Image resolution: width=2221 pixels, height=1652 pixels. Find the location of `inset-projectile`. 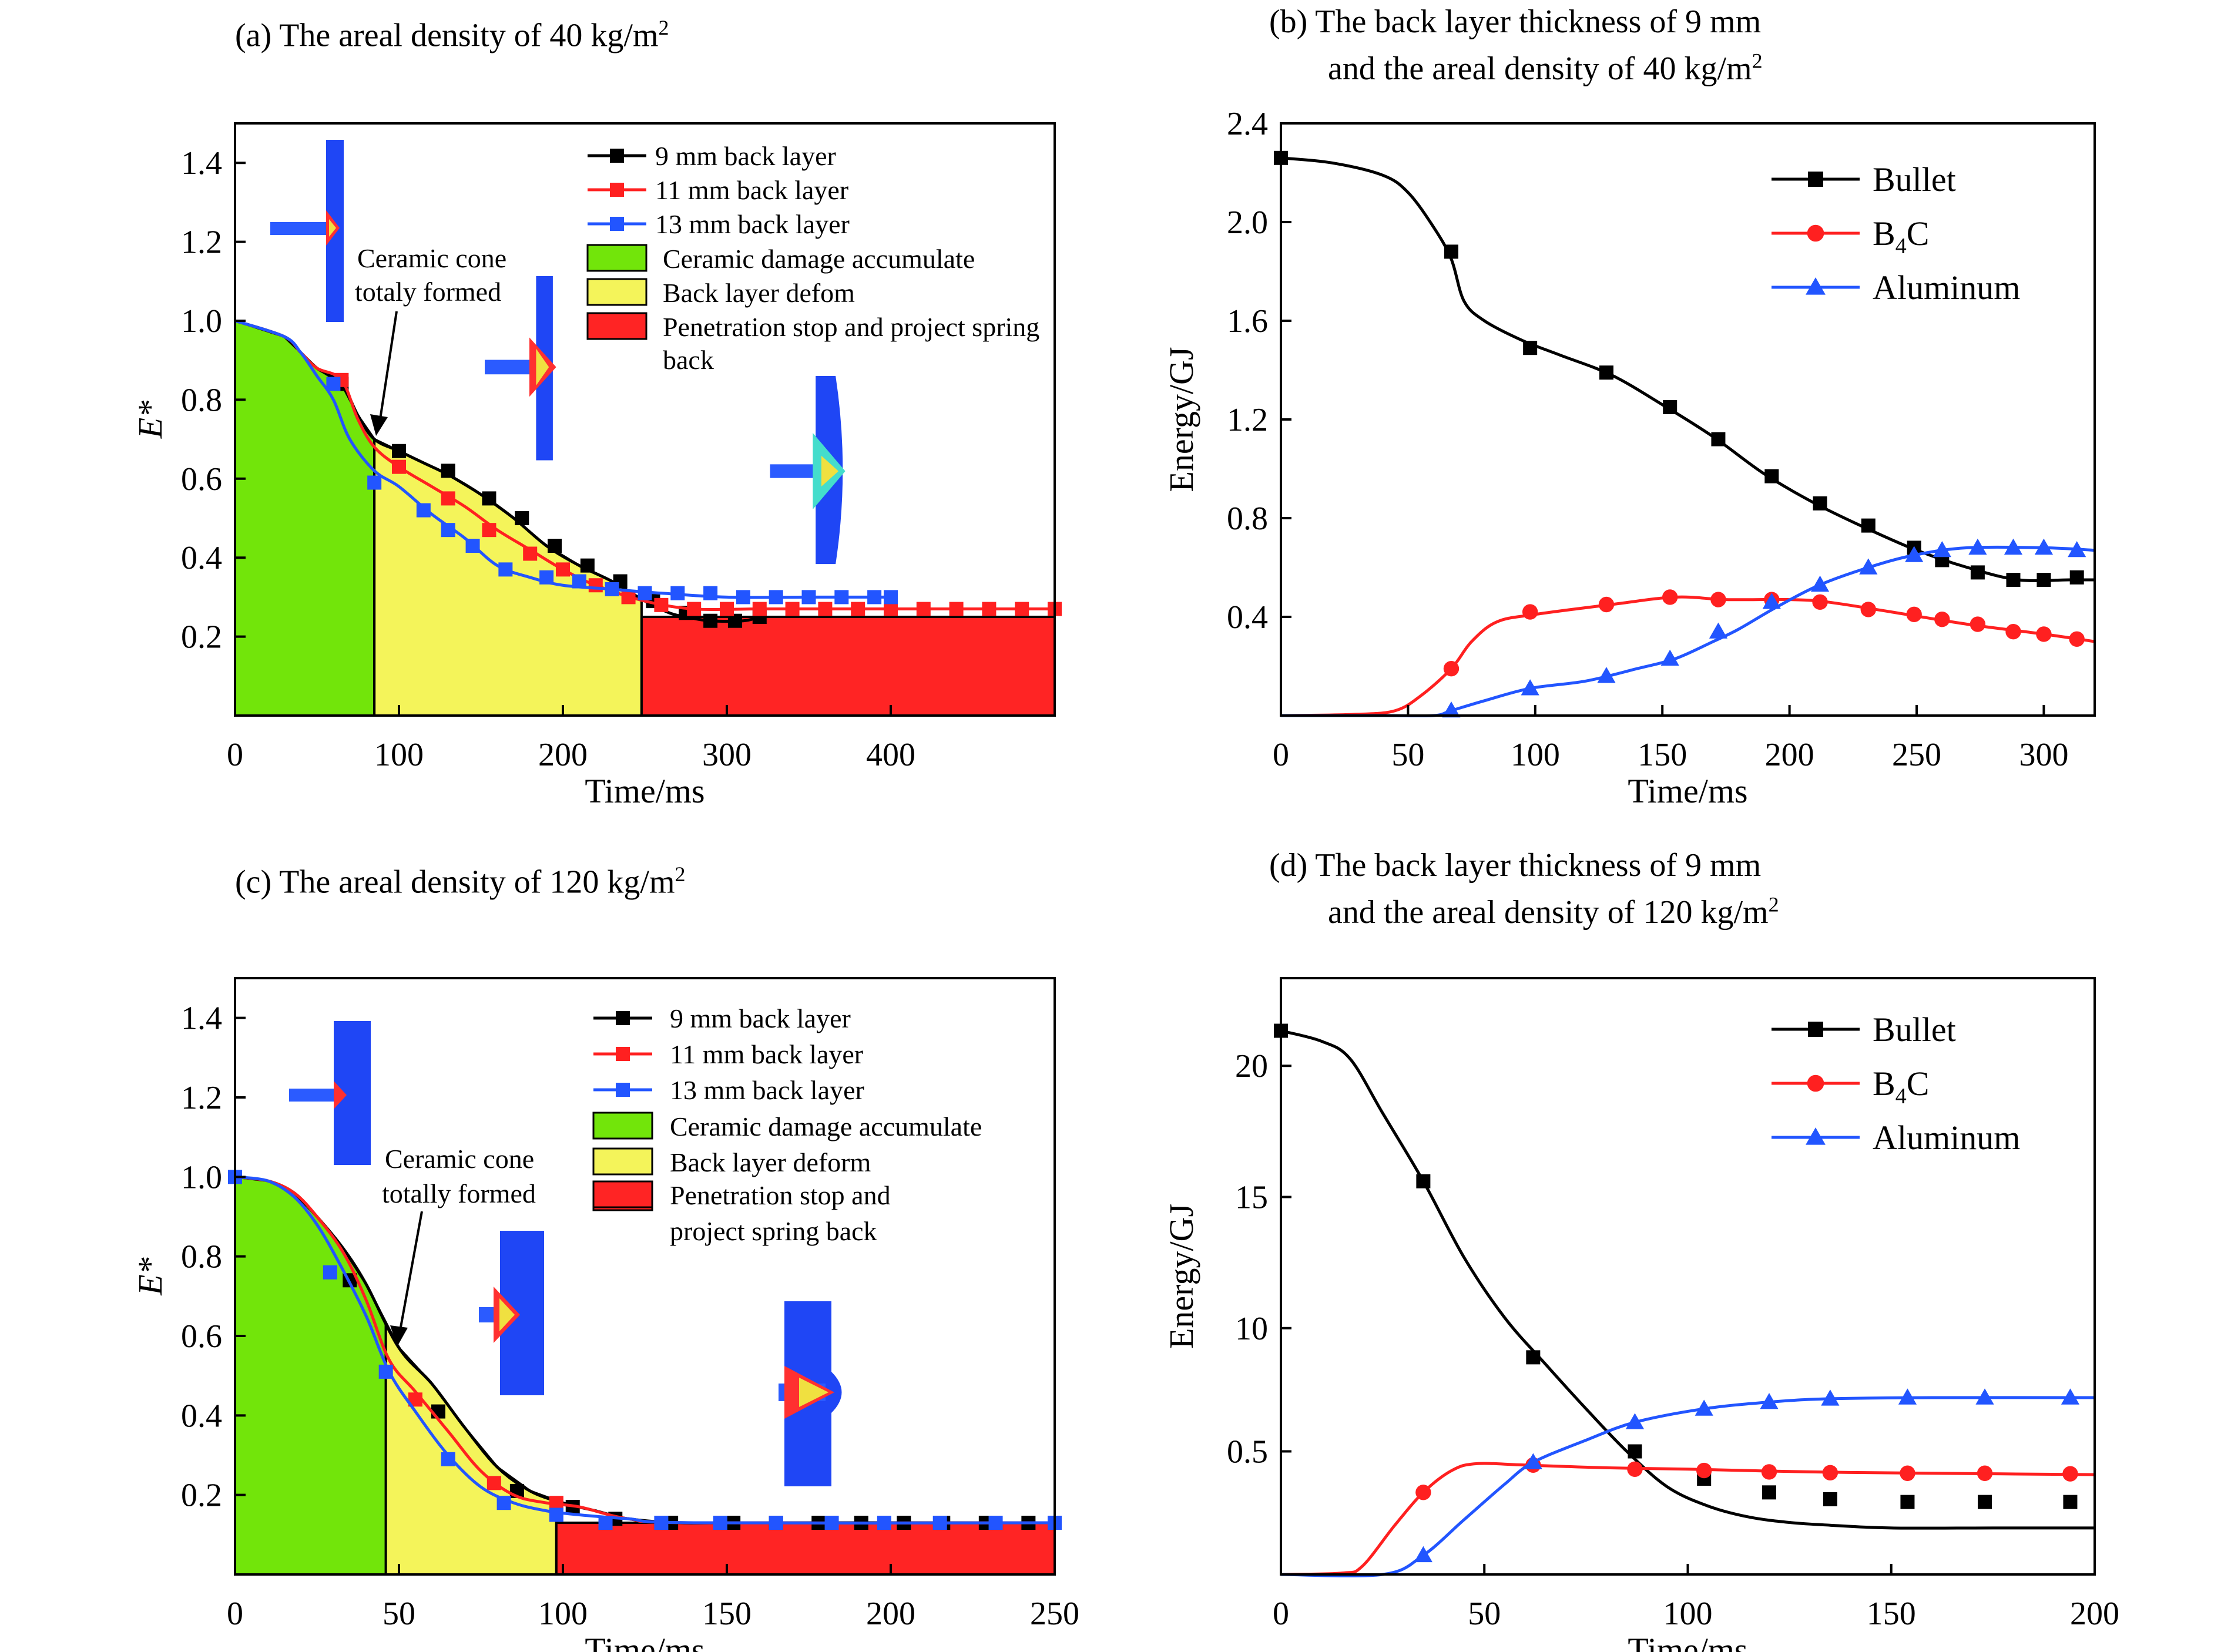

inset-projectile is located at coordinates (299, 228).